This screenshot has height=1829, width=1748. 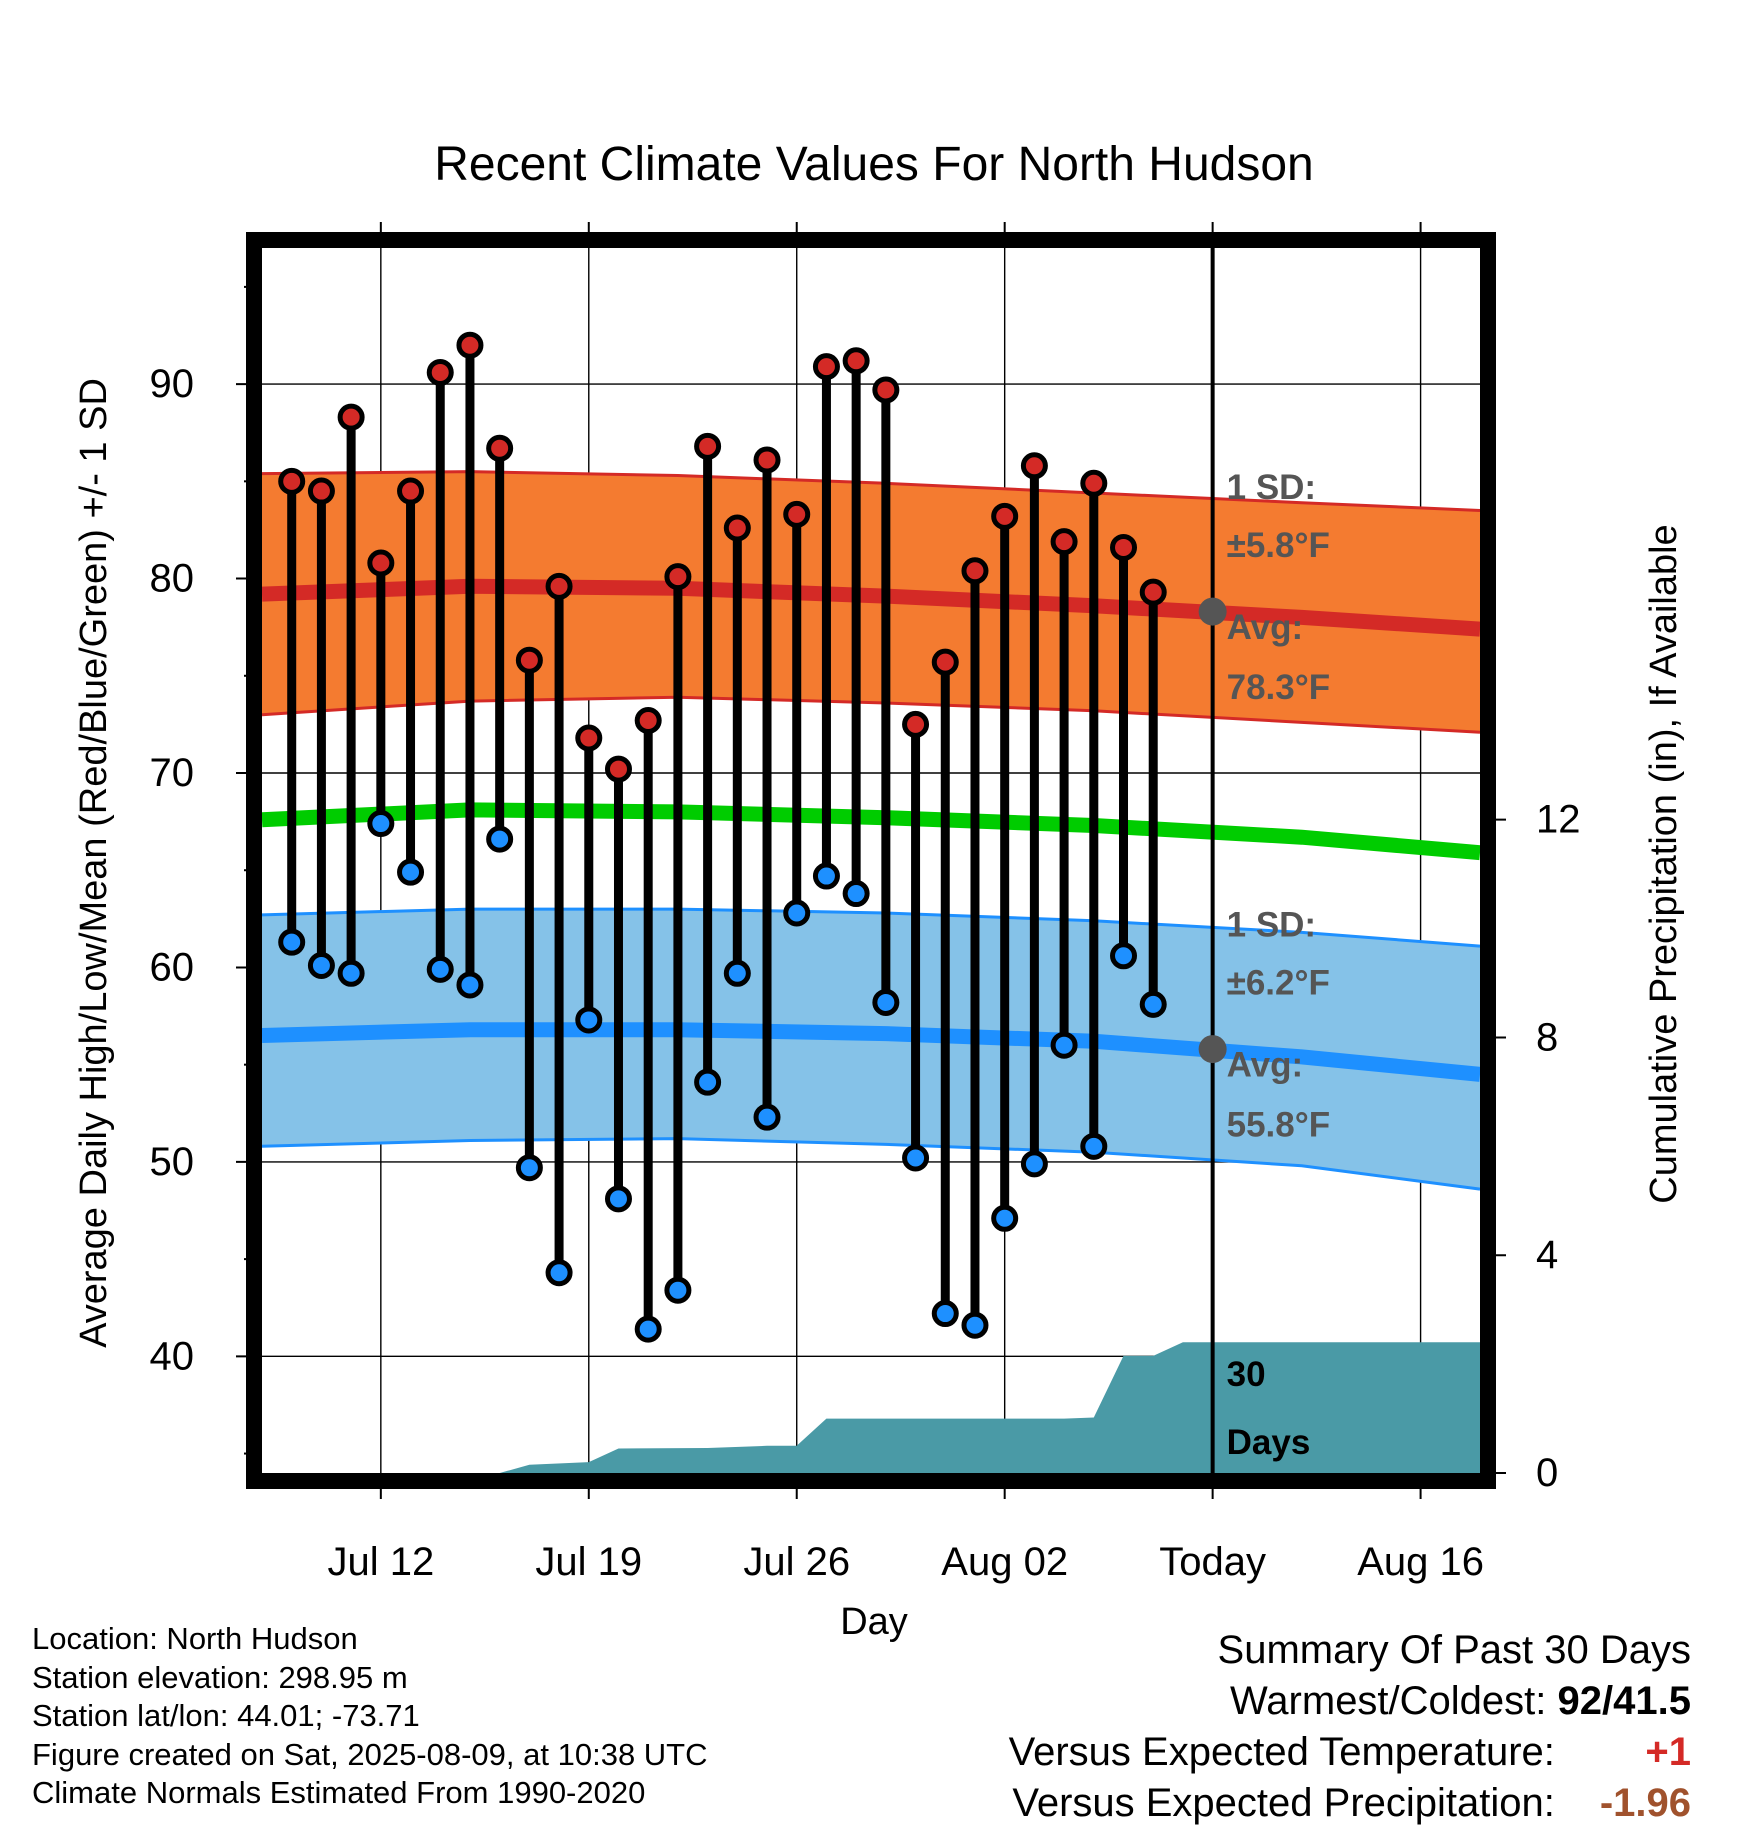 I want to click on low-avg-today-marker, so click(x=1212, y=1049).